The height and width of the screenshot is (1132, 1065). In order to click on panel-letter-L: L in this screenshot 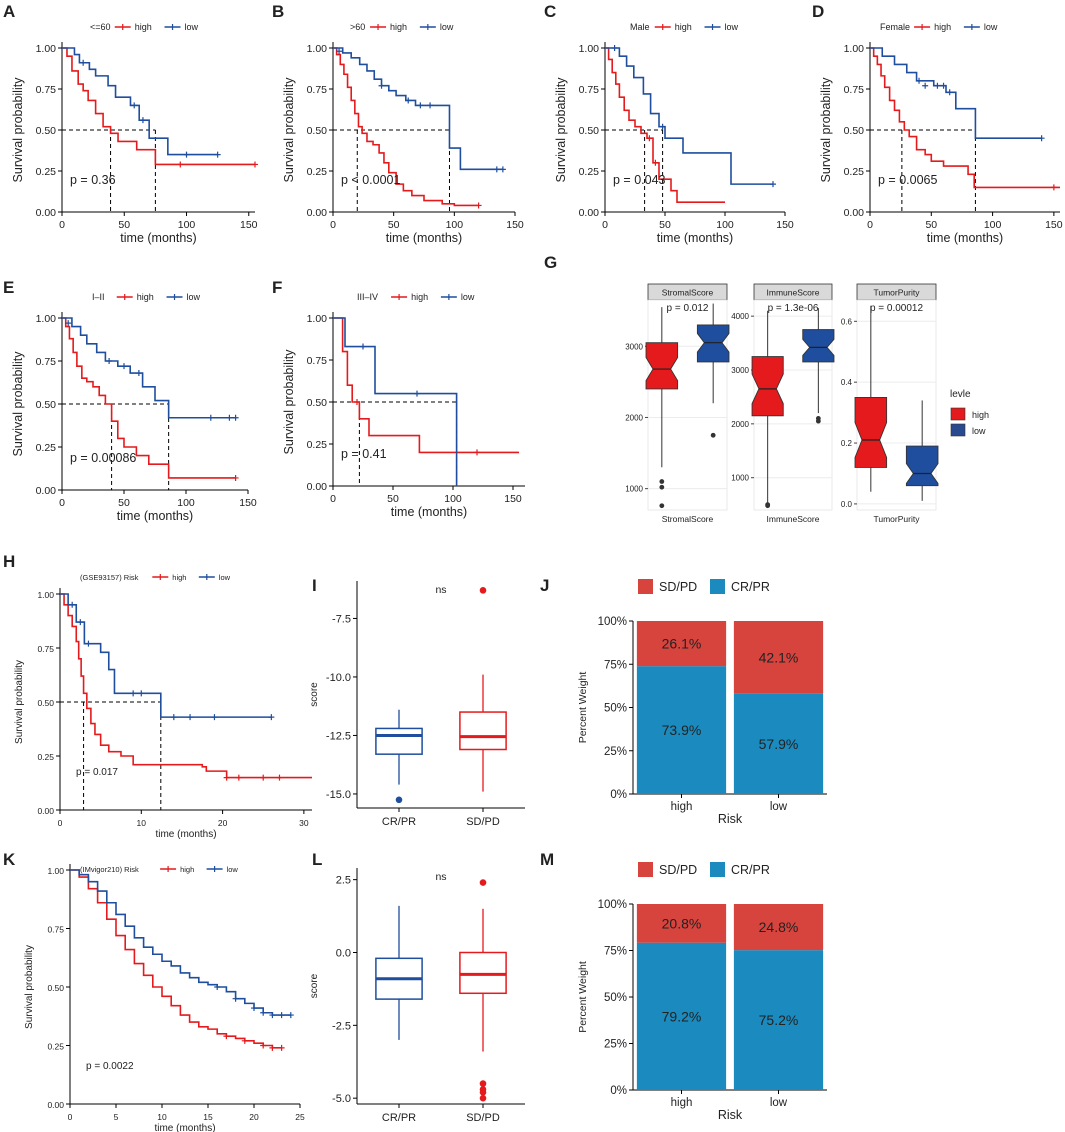, I will do `click(317, 859)`.